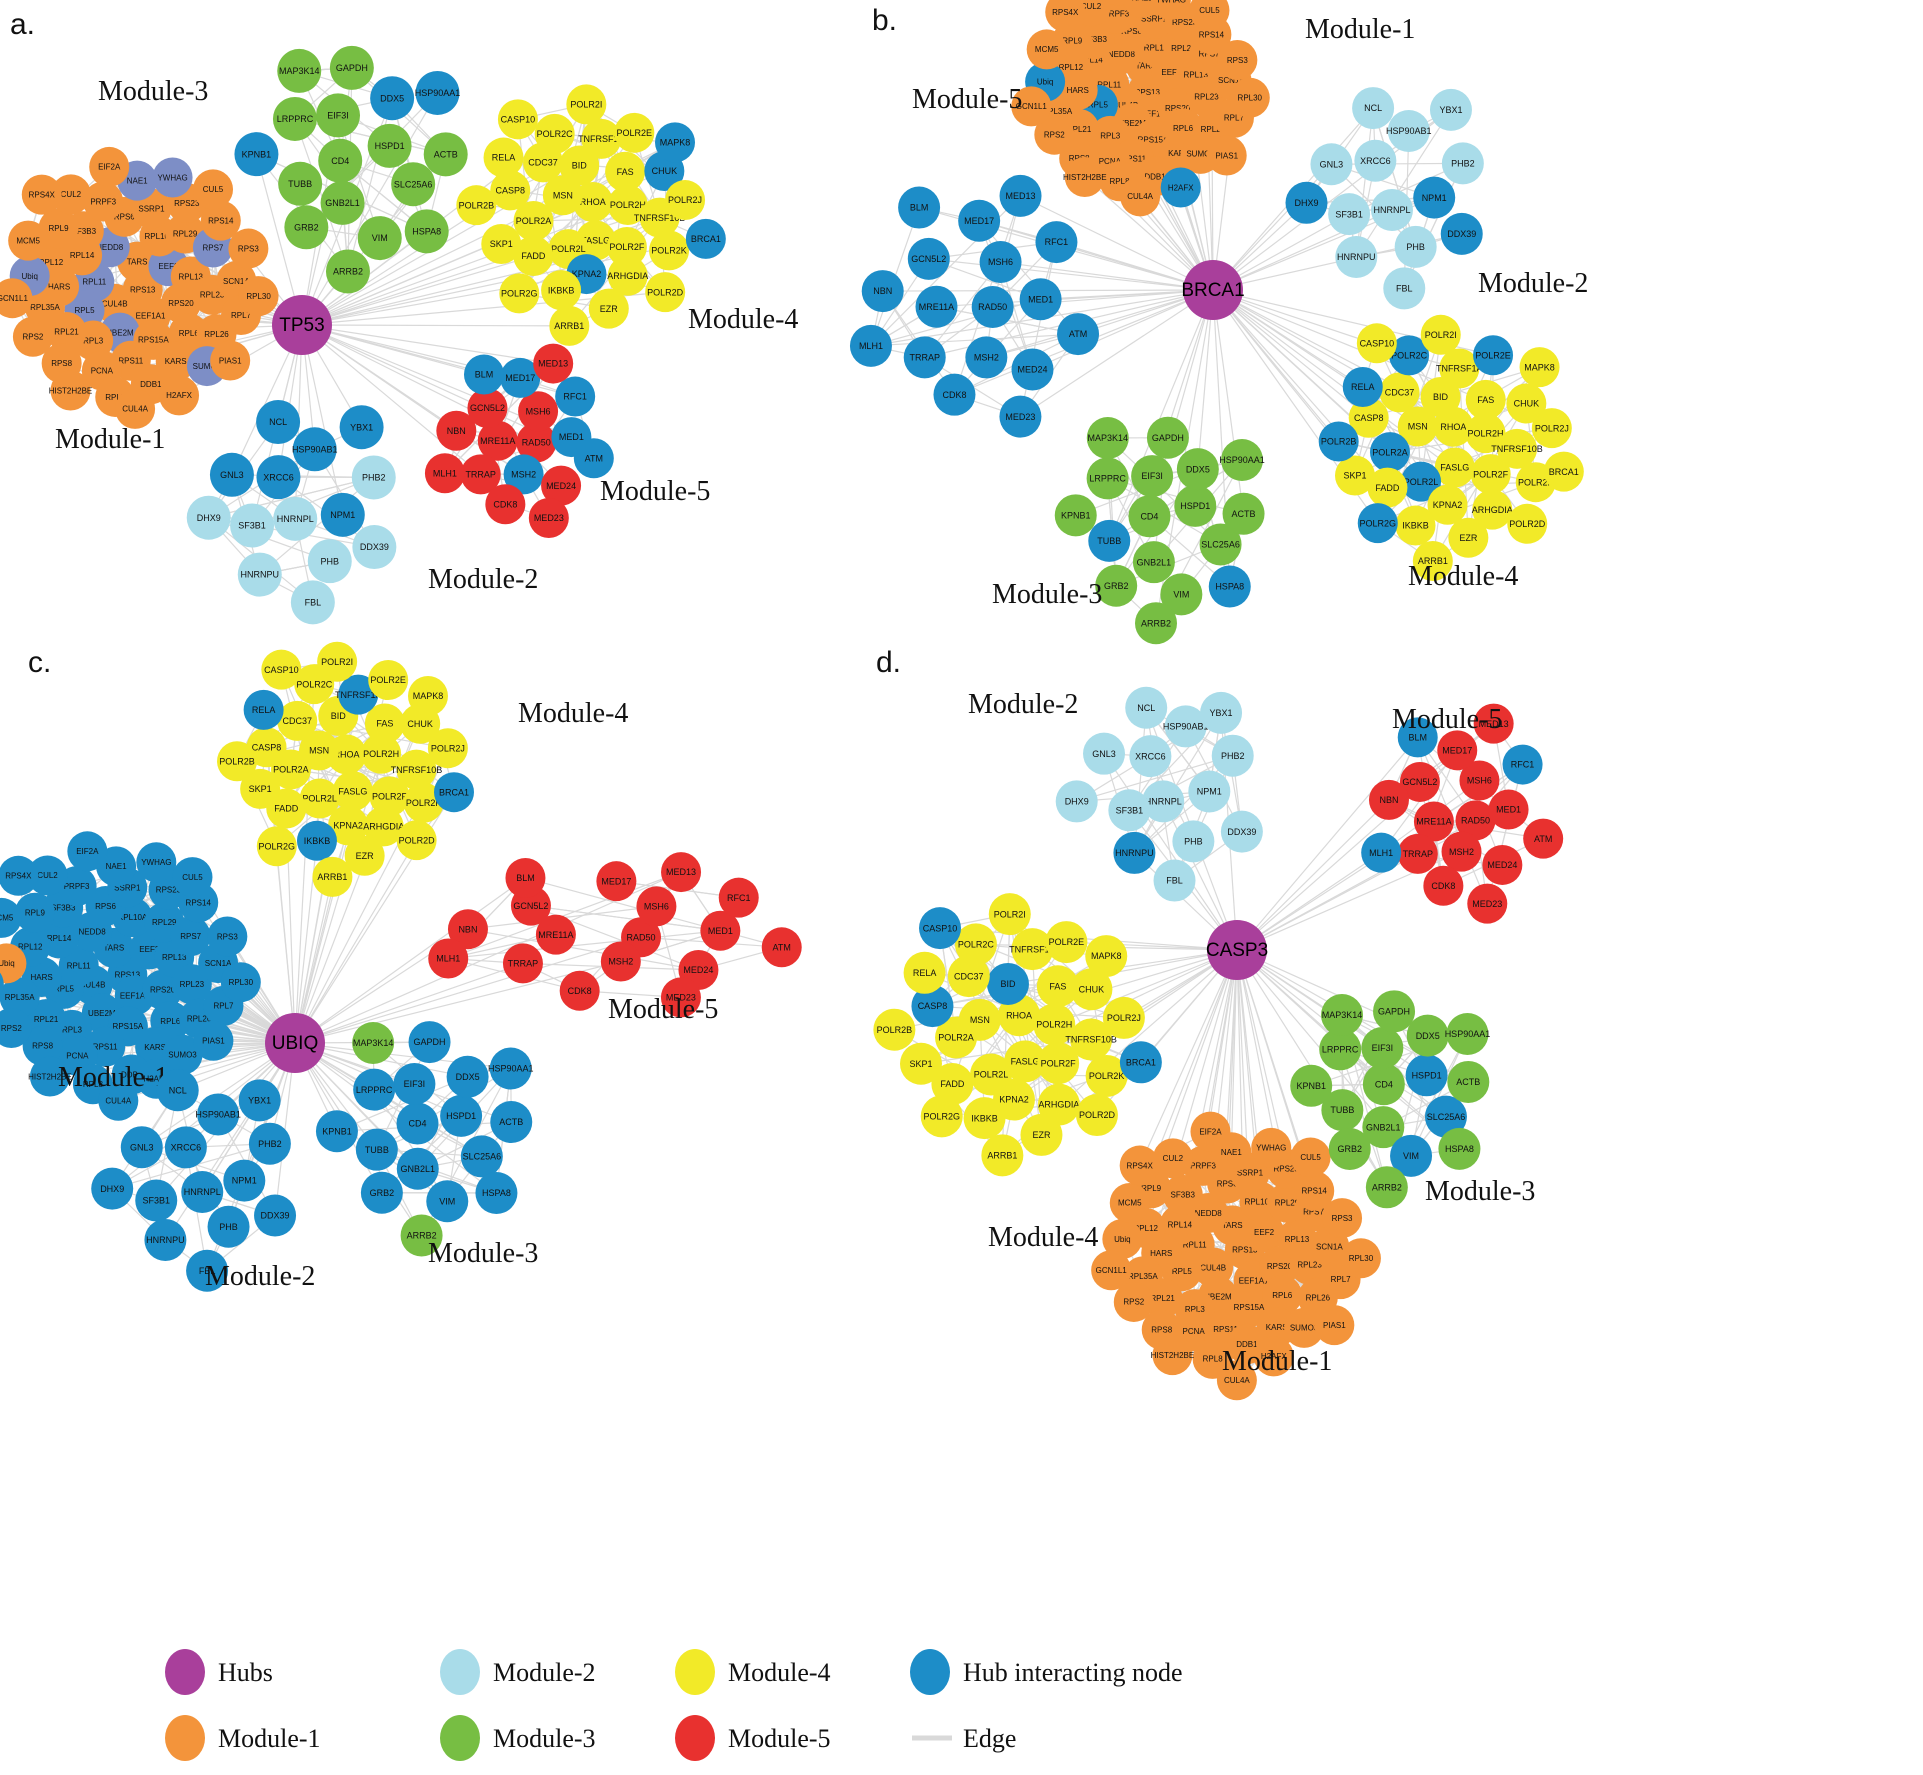 Image resolution: width=1923 pixels, height=1775 pixels. What do you see at coordinates (1167, 437) in the screenshot?
I see `node-GAPDH` at bounding box center [1167, 437].